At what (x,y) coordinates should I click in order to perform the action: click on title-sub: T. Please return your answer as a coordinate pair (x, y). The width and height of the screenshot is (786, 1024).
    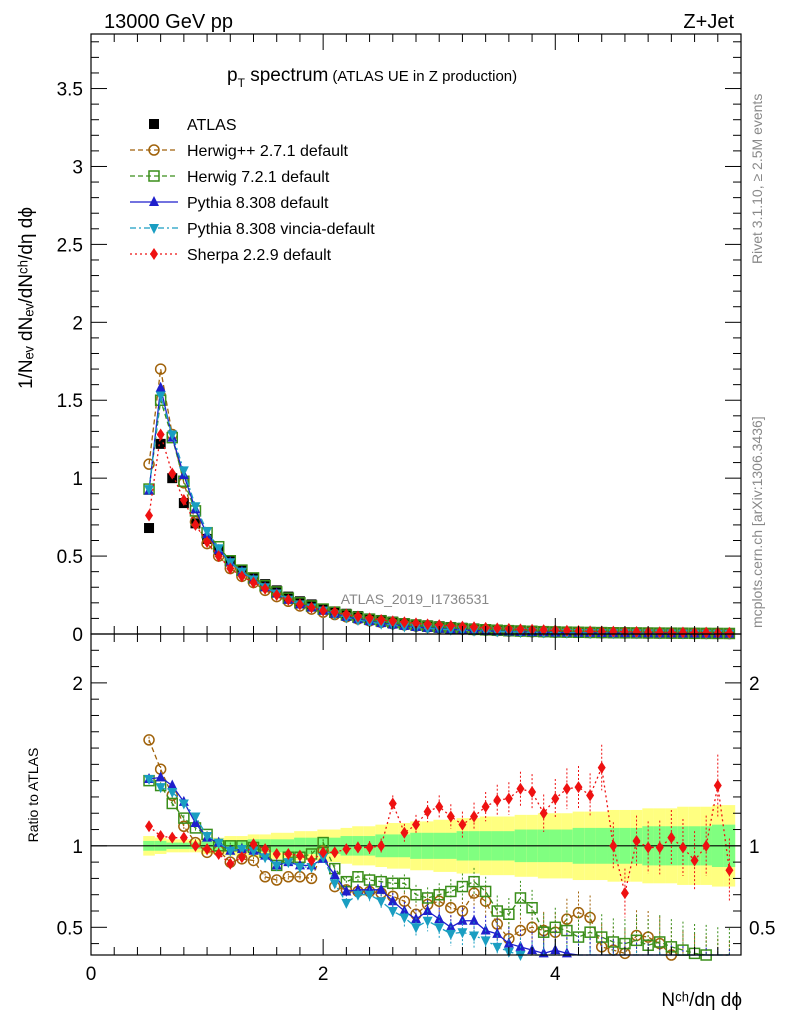
    Looking at the image, I should click on (242, 83).